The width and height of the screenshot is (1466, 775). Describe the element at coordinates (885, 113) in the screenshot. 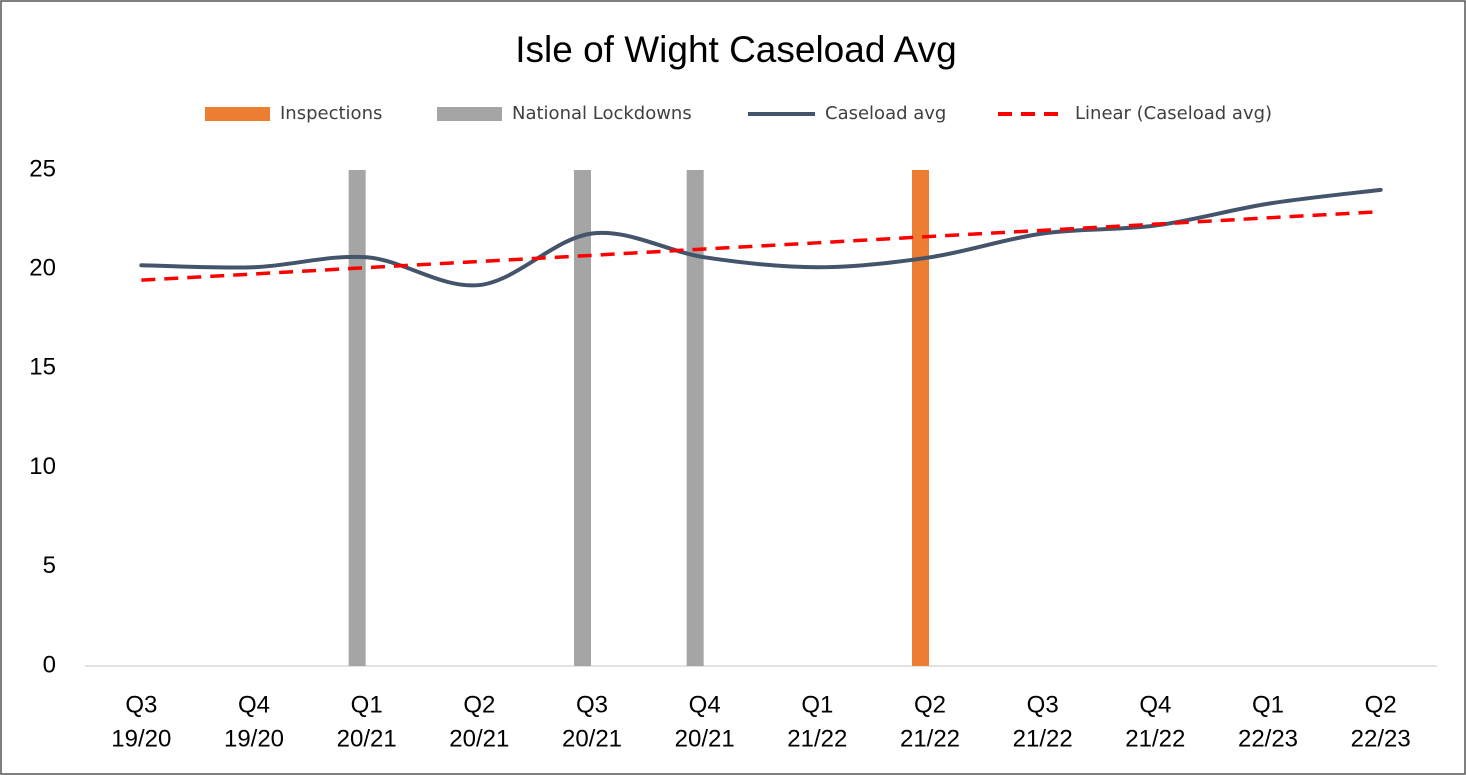

I see `legend-label: Caseload avg` at that location.